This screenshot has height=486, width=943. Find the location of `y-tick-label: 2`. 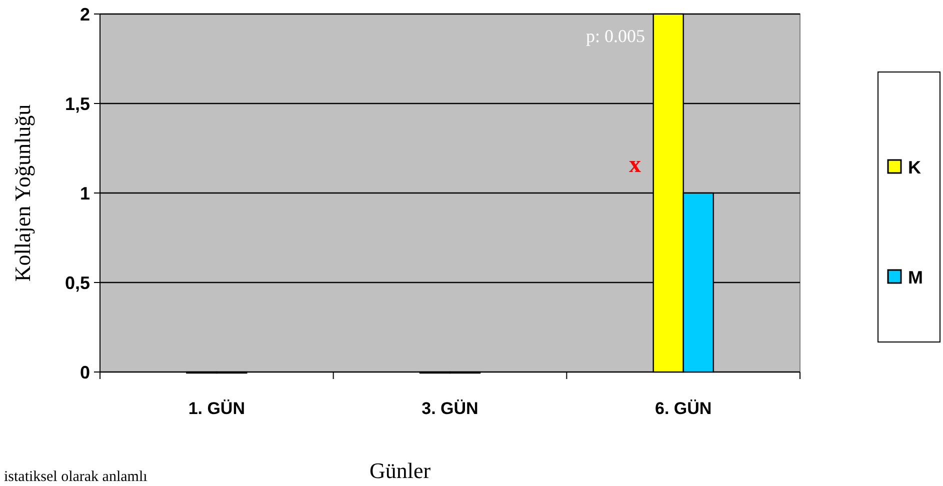

y-tick-label: 2 is located at coordinates (85, 14).